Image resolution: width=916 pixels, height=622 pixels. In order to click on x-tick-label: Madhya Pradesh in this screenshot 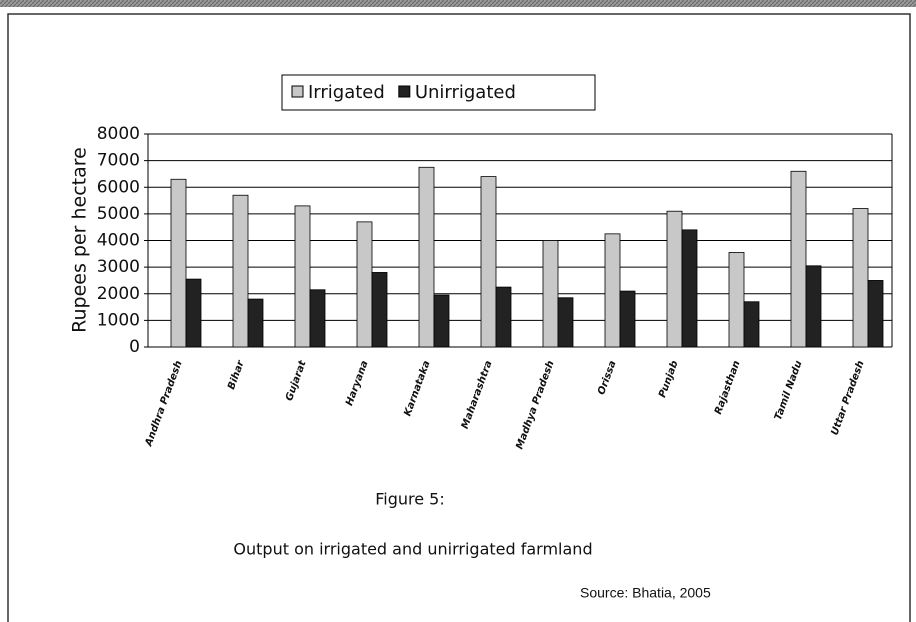, I will do `click(535, 405)`.